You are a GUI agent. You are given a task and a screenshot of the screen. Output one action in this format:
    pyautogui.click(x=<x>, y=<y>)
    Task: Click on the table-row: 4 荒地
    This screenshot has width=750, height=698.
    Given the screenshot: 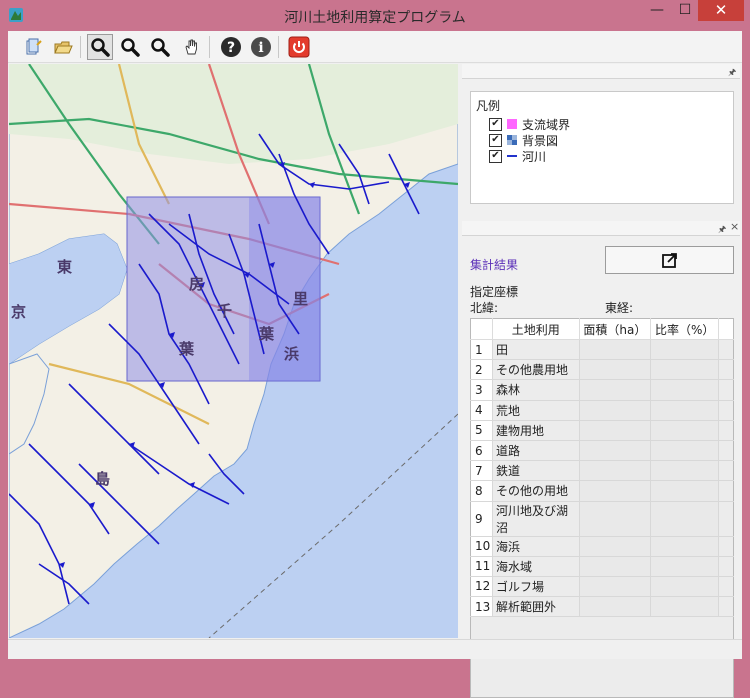 What is the action you would take?
    pyautogui.click(x=602, y=410)
    